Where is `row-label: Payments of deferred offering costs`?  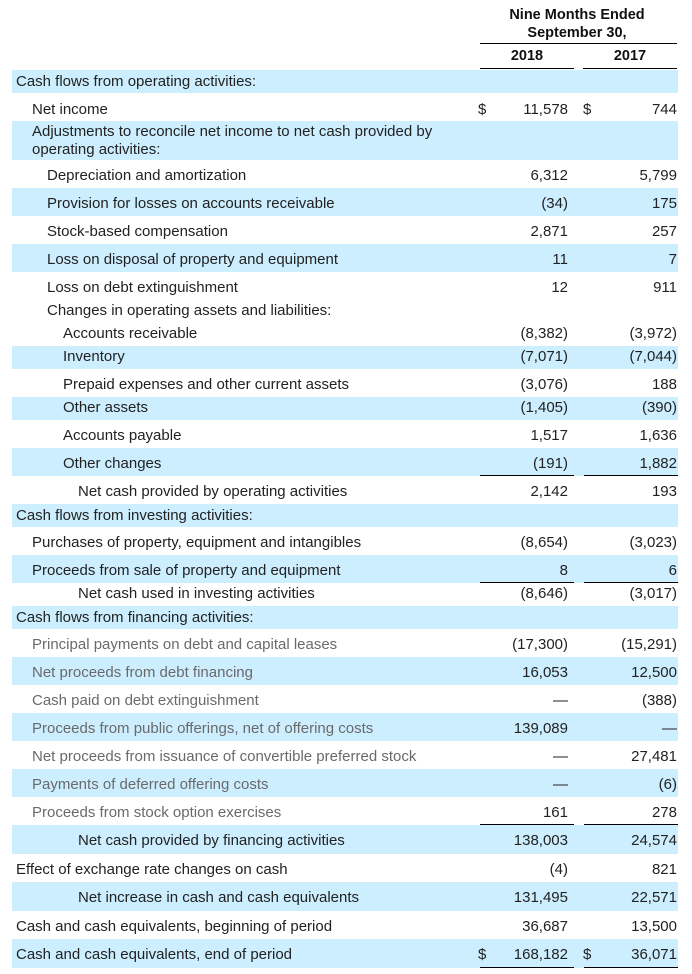
row-label: Payments of deferred offering costs is located at coordinates (150, 784).